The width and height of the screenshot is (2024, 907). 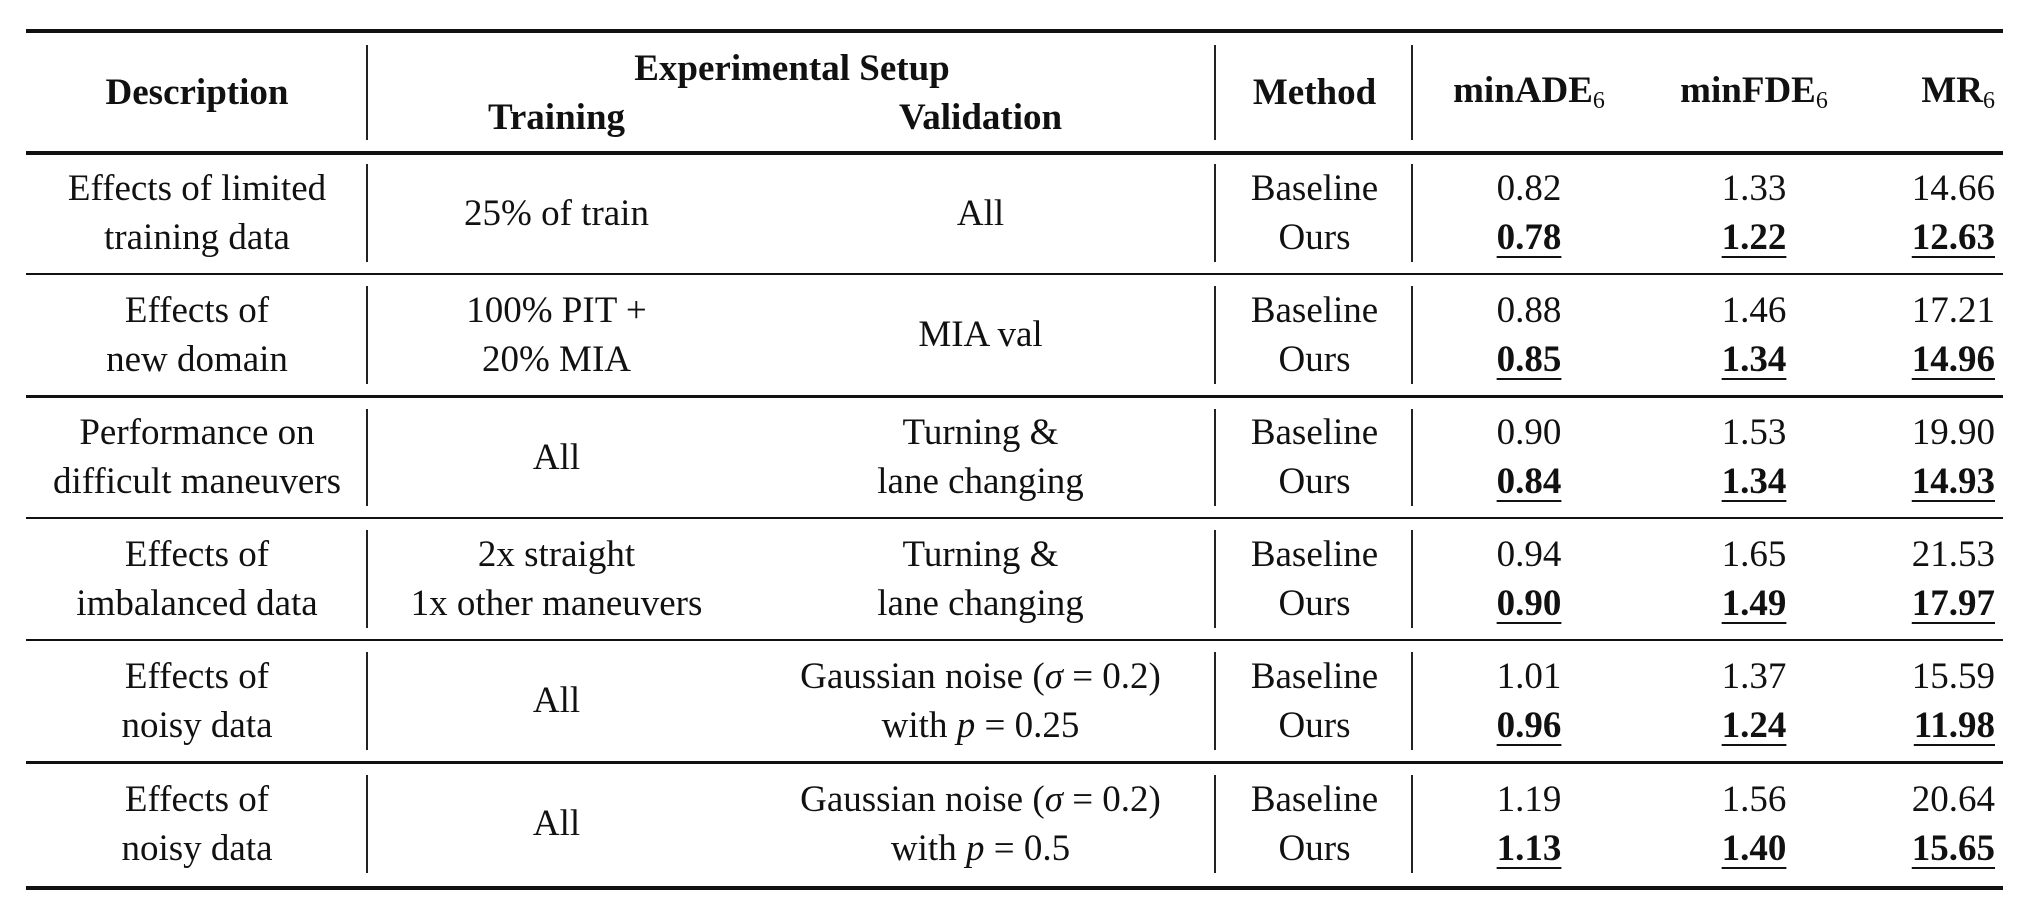 I want to click on baseline-value: 14.66, so click(x=1953, y=188).